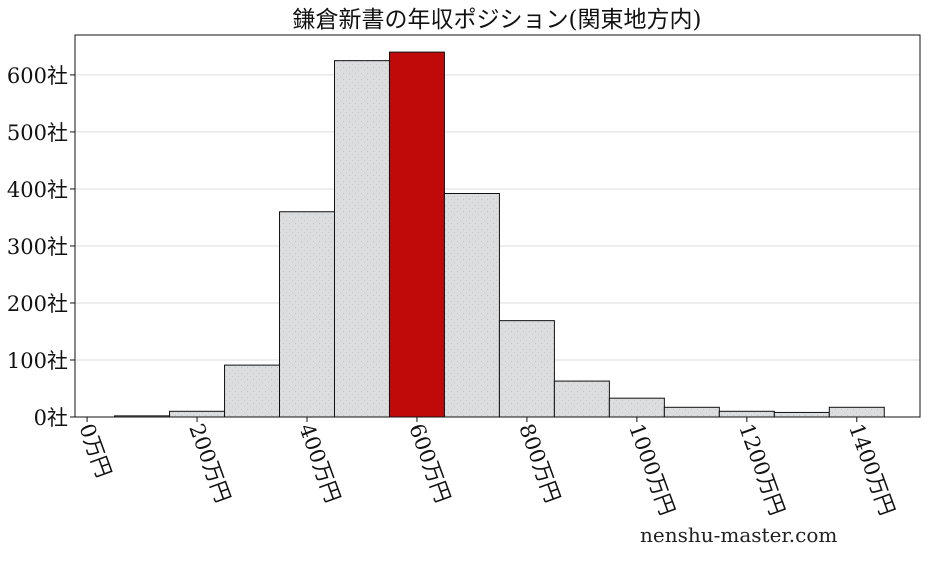 Image resolution: width=927 pixels, height=561 pixels. I want to click on chart-title: 鎌倉新書の年収ポジション(関東地方内), so click(497, 20).